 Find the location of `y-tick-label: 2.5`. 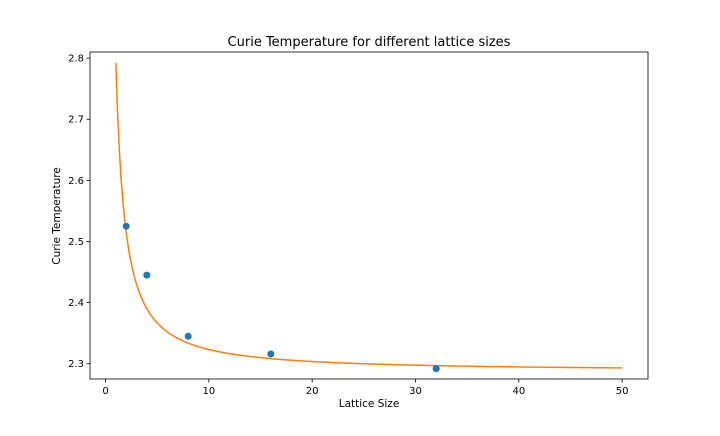

y-tick-label: 2.5 is located at coordinates (76, 242).